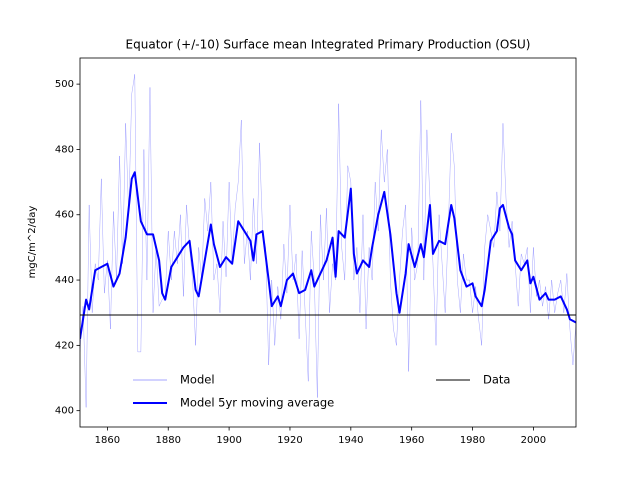  I want to click on x-tick-label: 1880, so click(168, 440).